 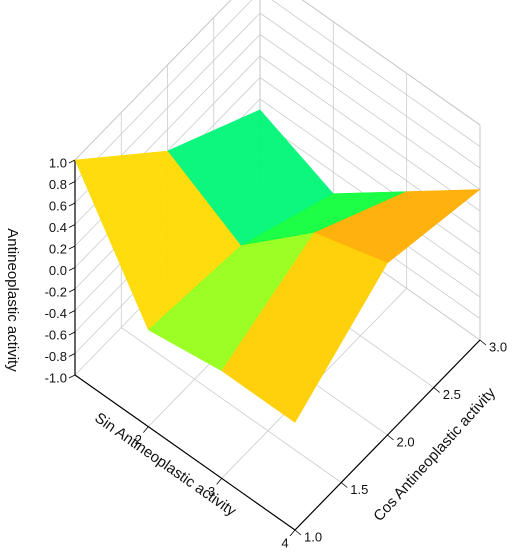 I want to click on x-axis-title: Sin Antineoplastic activity, so click(x=165, y=464).